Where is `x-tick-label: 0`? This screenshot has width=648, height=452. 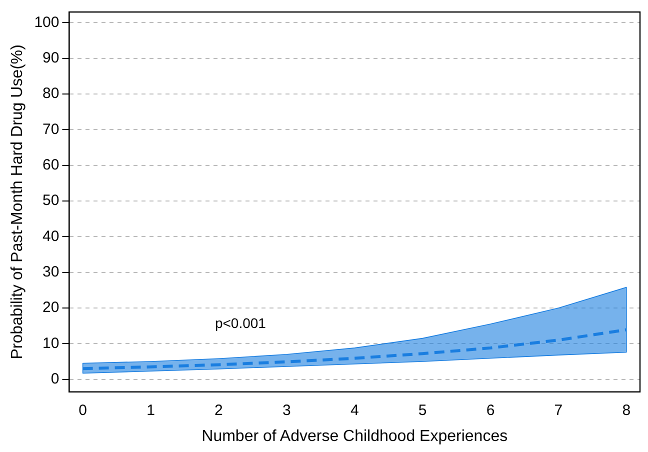 x-tick-label: 0 is located at coordinates (82, 410).